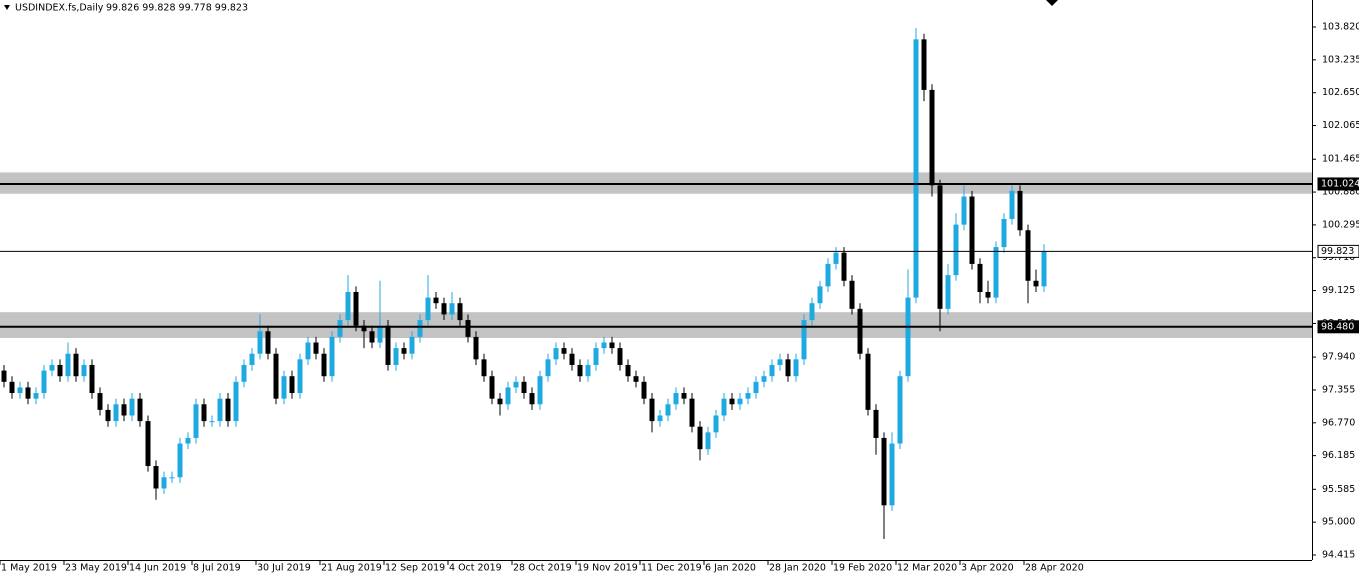 The image size is (1359, 577). Describe the element at coordinates (157, 568) in the screenshot. I see `x-tick-label: 14 Jun 2019` at that location.